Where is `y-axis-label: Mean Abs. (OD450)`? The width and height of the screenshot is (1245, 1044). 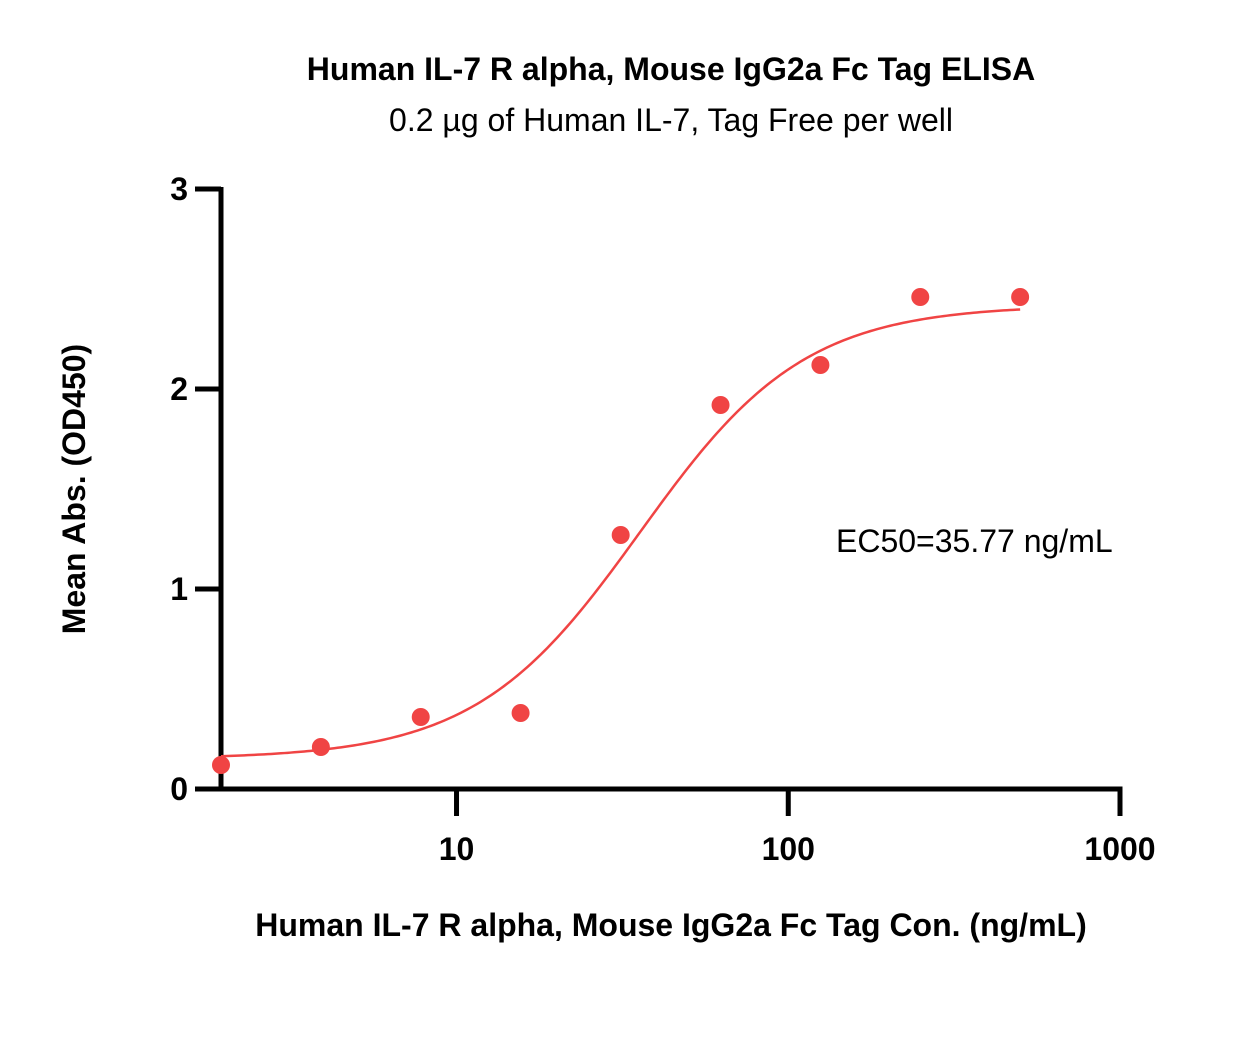
y-axis-label: Mean Abs. (OD450) is located at coordinates (74, 489).